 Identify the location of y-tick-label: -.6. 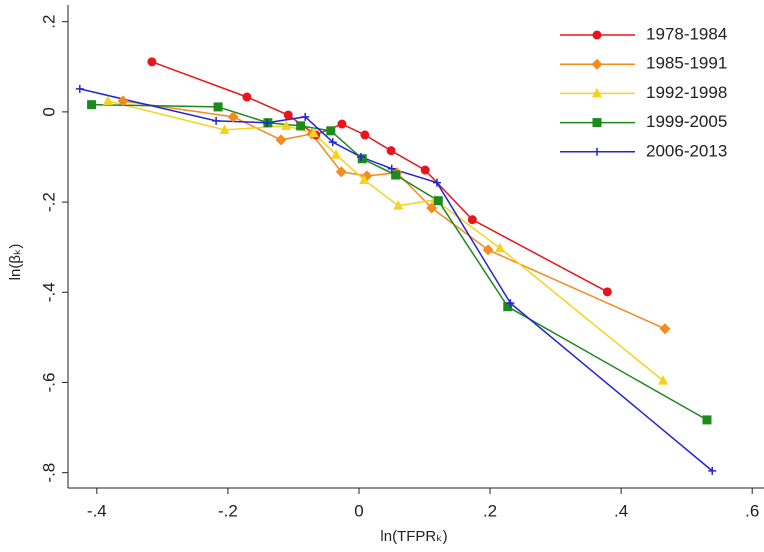
(48, 383).